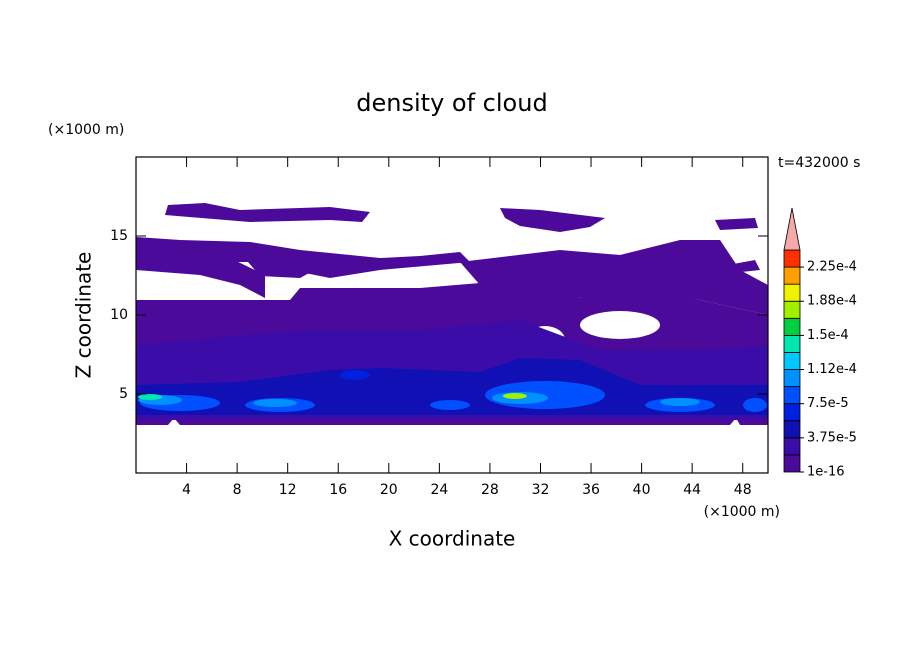 The height and width of the screenshot is (654, 904). I want to click on x-tick-label: 4, so click(186, 490).